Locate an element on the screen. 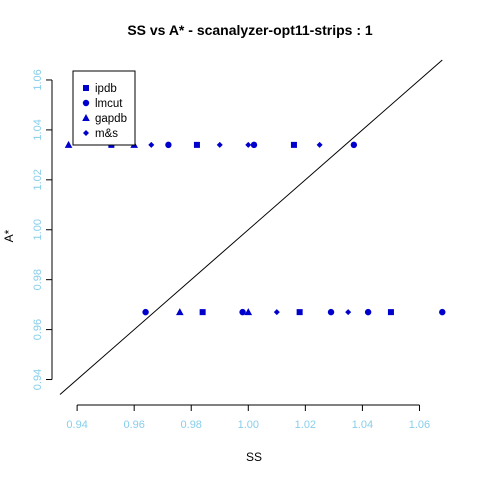 The height and width of the screenshot is (480, 480). y-axis-label: A* is located at coordinates (9, 235).